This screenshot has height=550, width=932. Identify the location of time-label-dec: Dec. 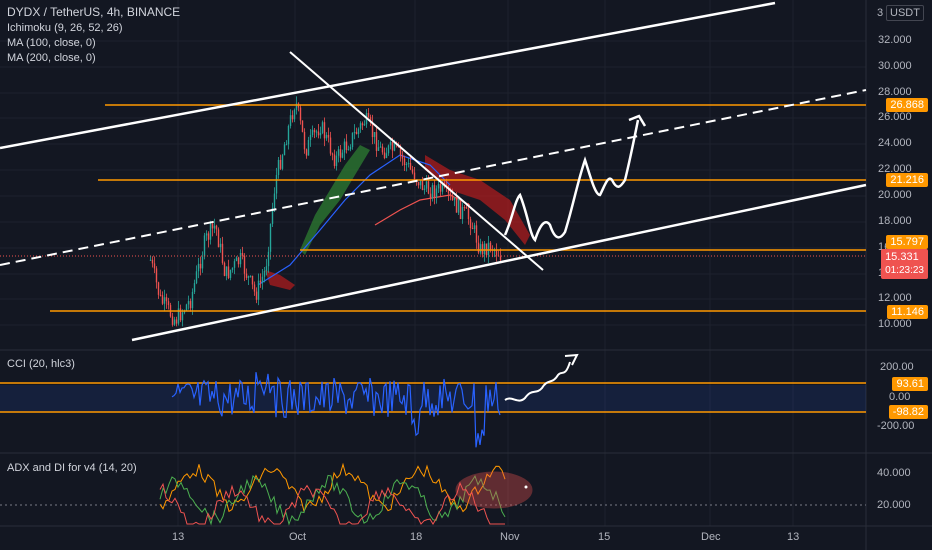
(711, 537).